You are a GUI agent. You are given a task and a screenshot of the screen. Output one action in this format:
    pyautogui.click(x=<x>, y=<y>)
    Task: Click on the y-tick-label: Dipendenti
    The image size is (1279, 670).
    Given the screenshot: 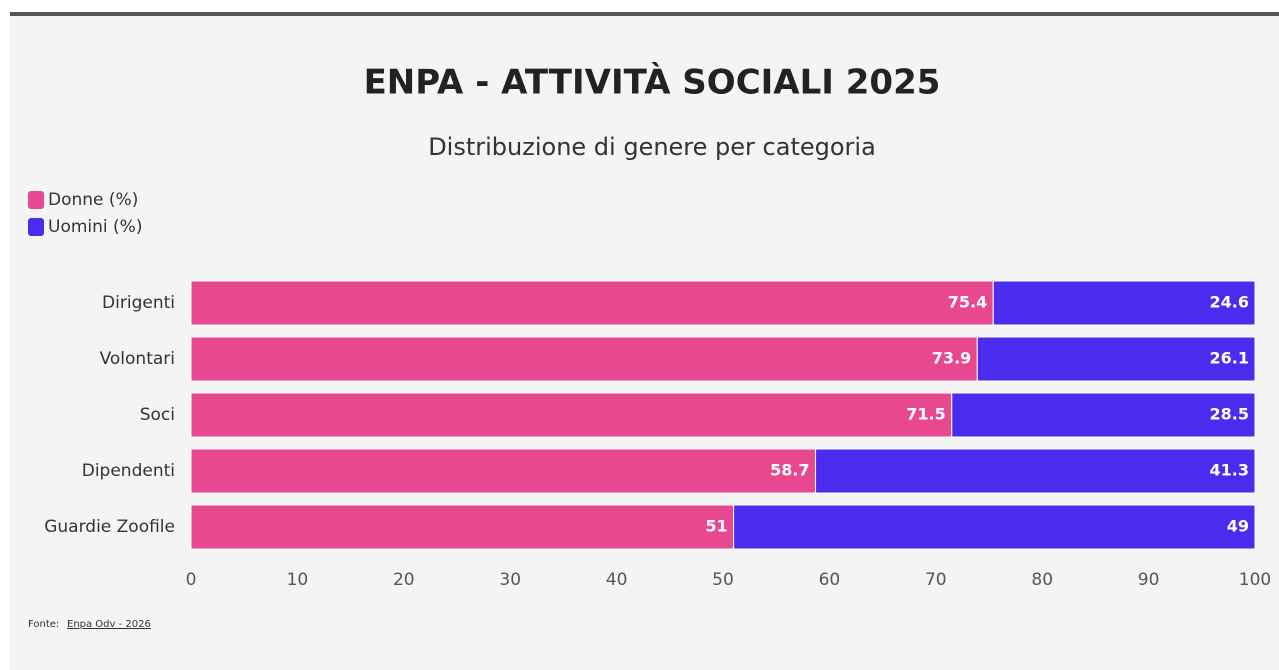 What is the action you would take?
    pyautogui.click(x=128, y=471)
    